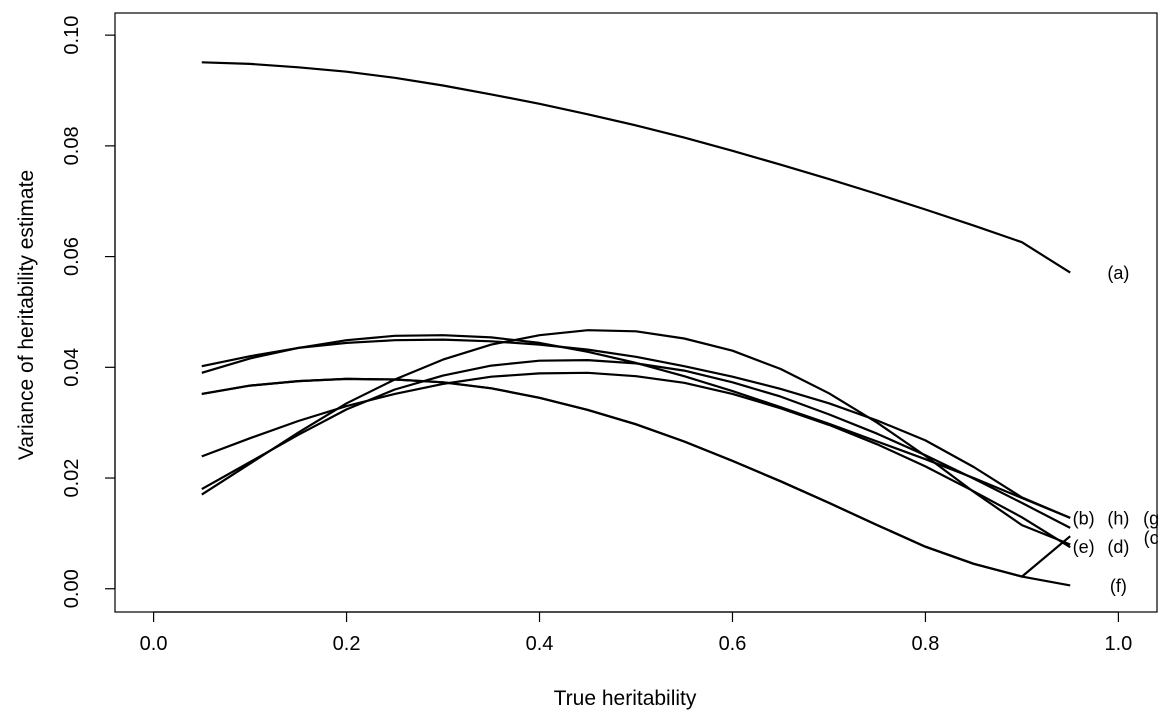  Describe the element at coordinates (88, 312) in the screenshot. I see `y-axis: 0.00 0.02 0.04 0.06 0.08 0.10` at that location.